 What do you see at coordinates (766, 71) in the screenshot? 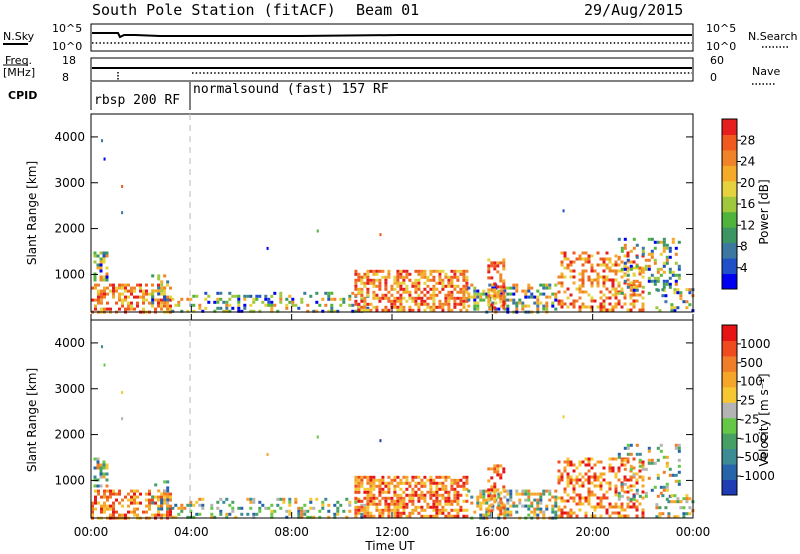
I see `nave-label: Nave` at bounding box center [766, 71].